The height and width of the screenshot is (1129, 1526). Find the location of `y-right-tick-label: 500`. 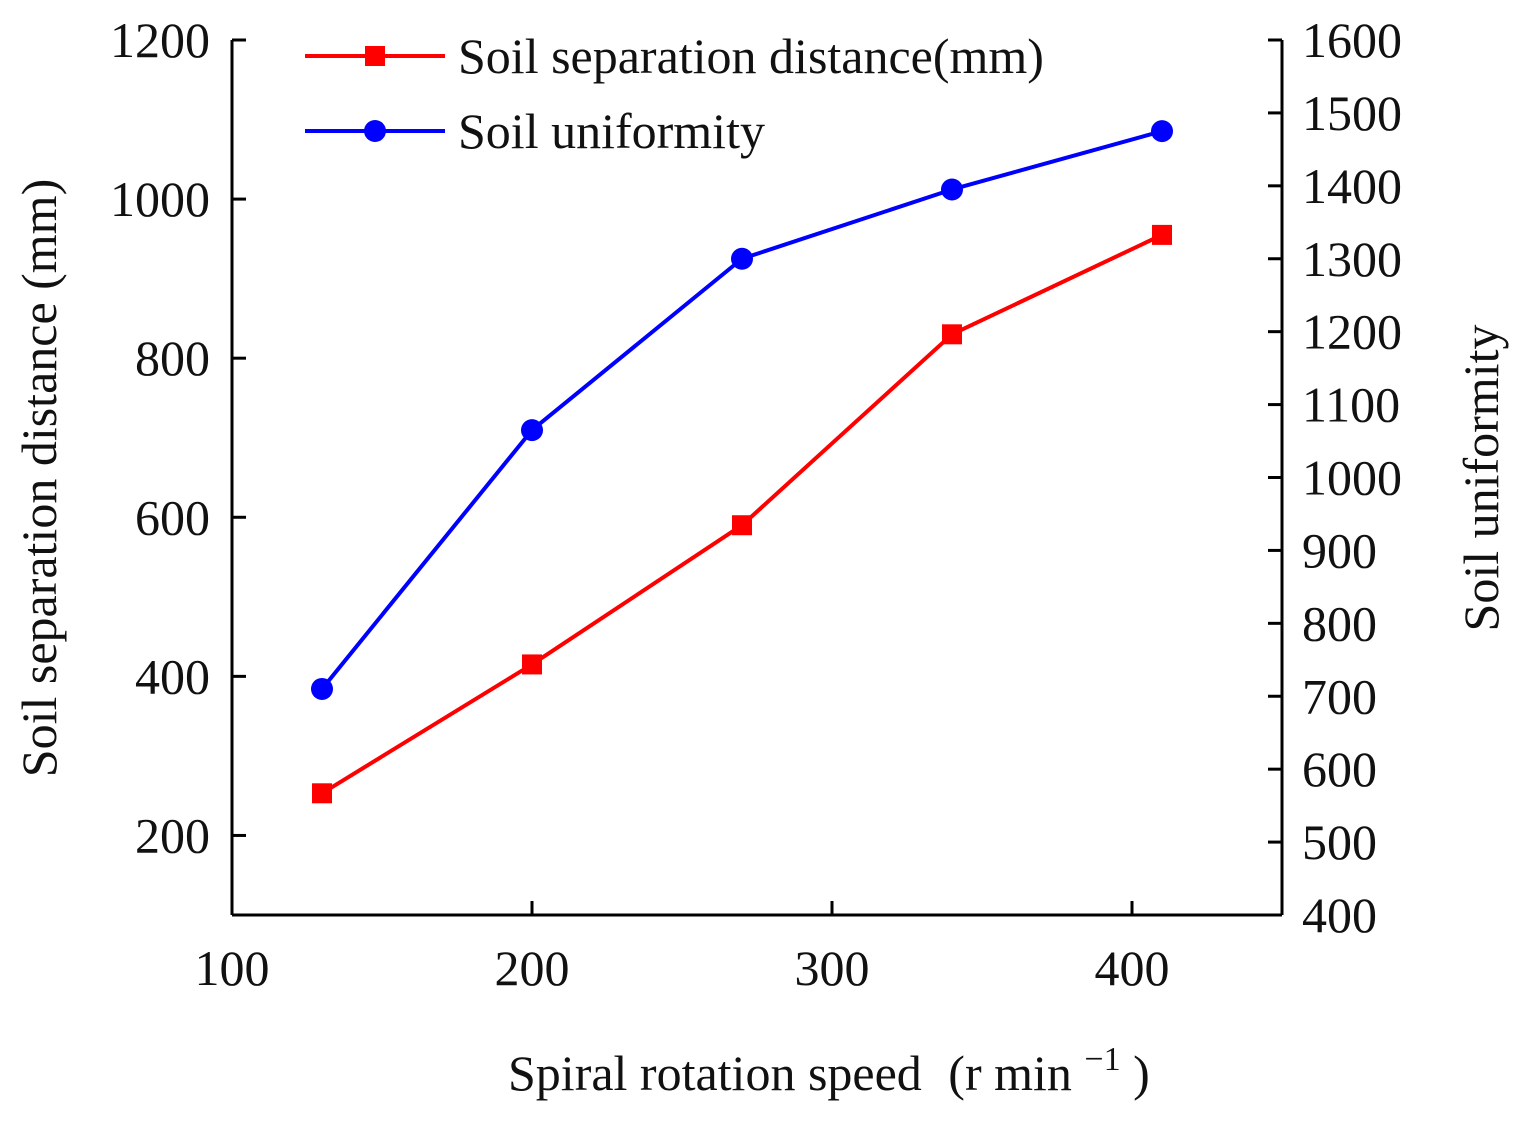

y-right-tick-label: 500 is located at coordinates (1339, 842).